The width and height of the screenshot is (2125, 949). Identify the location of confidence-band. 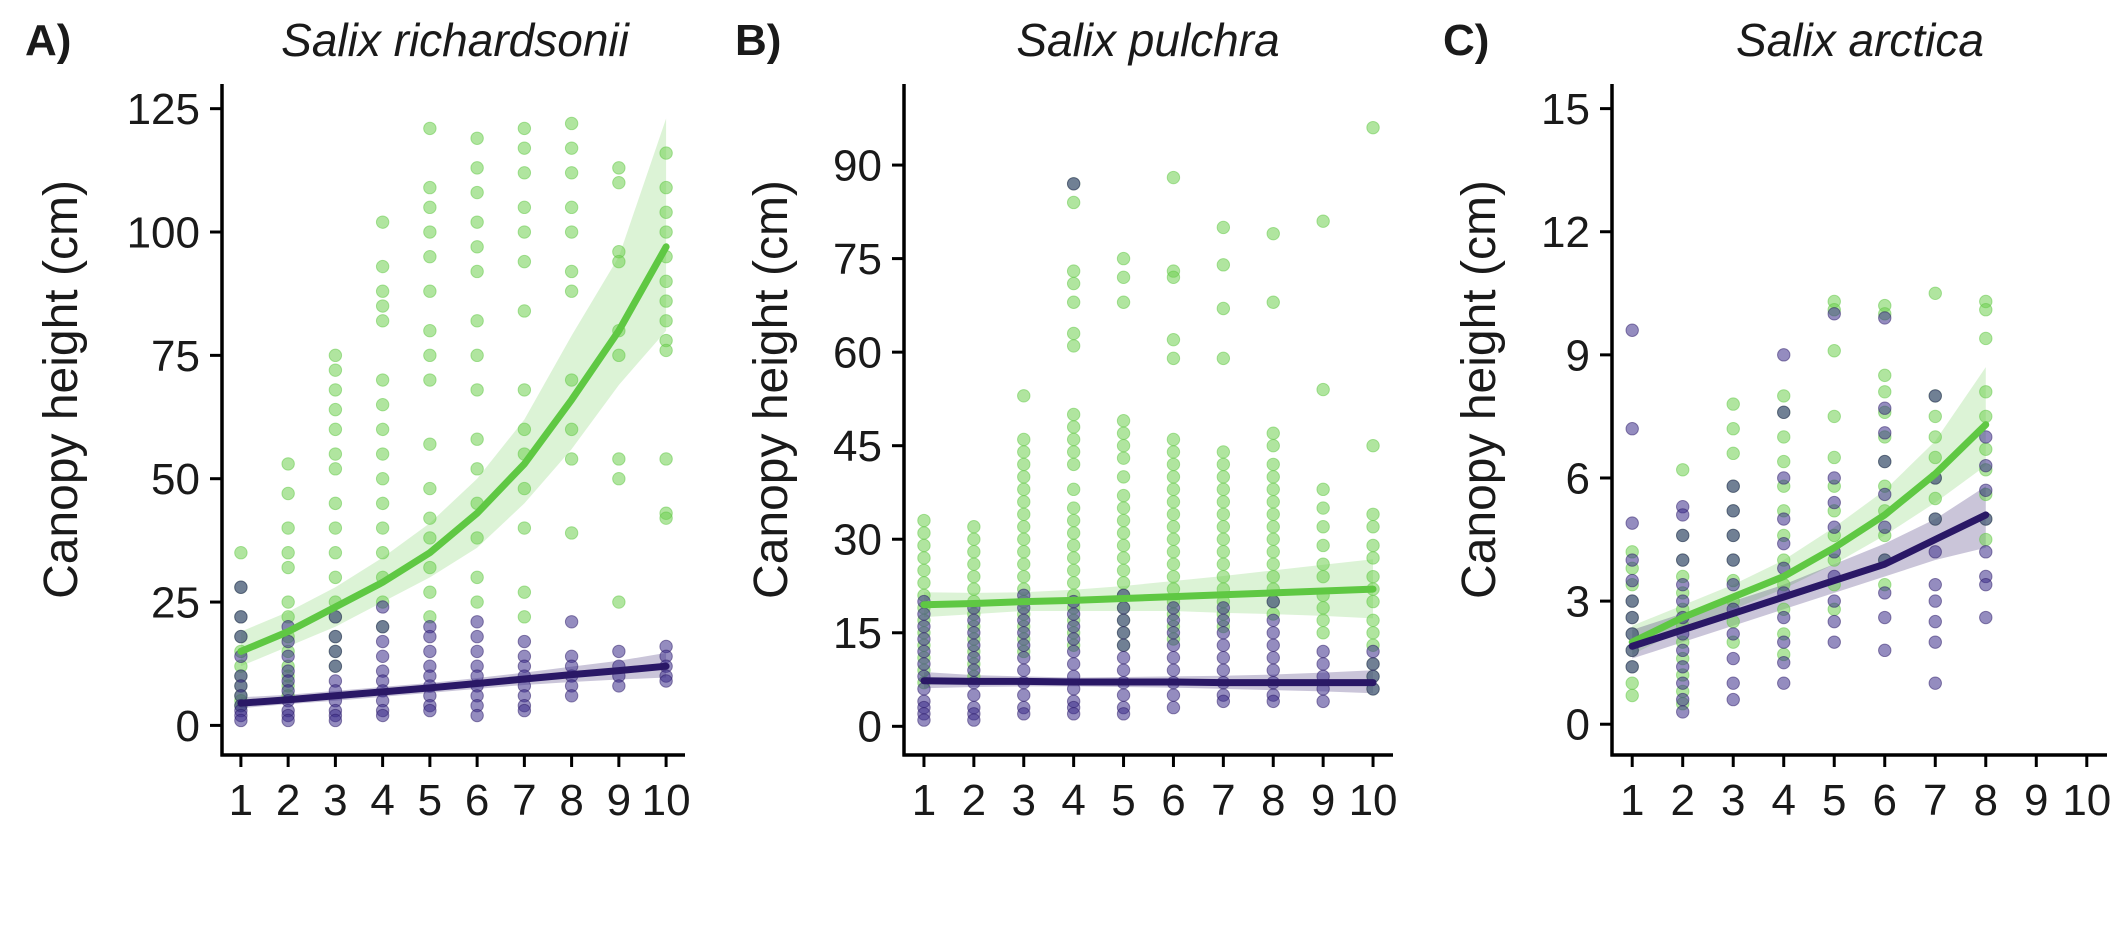
(453, 392).